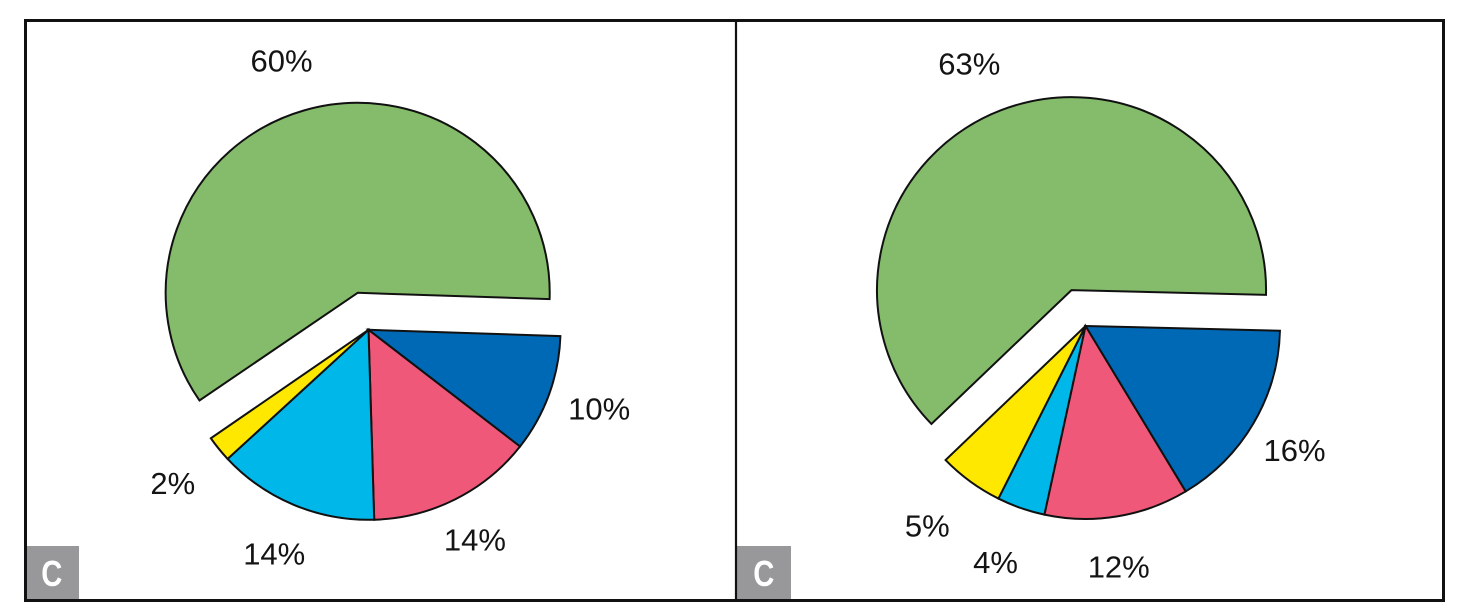 This screenshot has width=1458, height=614. Describe the element at coordinates (599, 409) in the screenshot. I see `svg-text: 10%` at that location.